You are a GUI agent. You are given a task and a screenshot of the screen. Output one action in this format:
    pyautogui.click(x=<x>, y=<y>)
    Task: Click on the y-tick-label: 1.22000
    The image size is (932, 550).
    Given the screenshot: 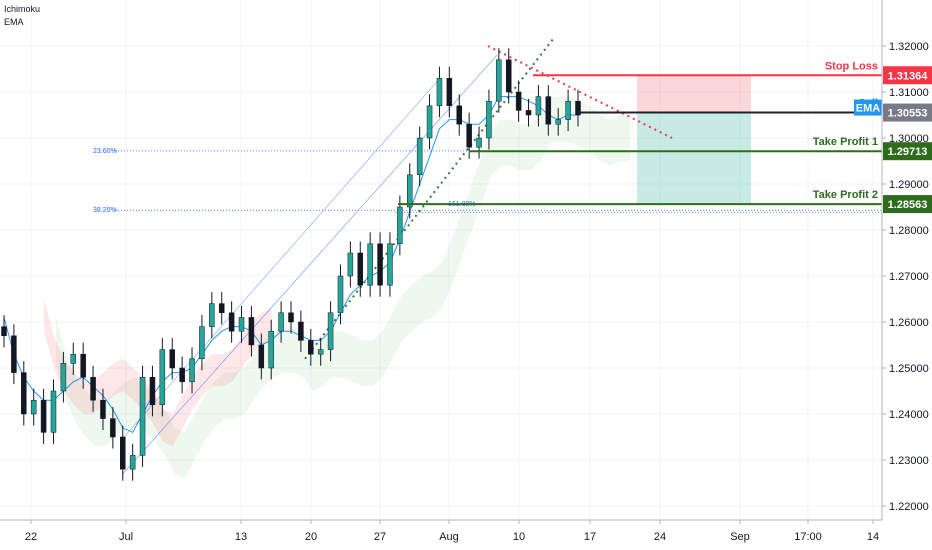 What is the action you would take?
    pyautogui.click(x=909, y=507)
    